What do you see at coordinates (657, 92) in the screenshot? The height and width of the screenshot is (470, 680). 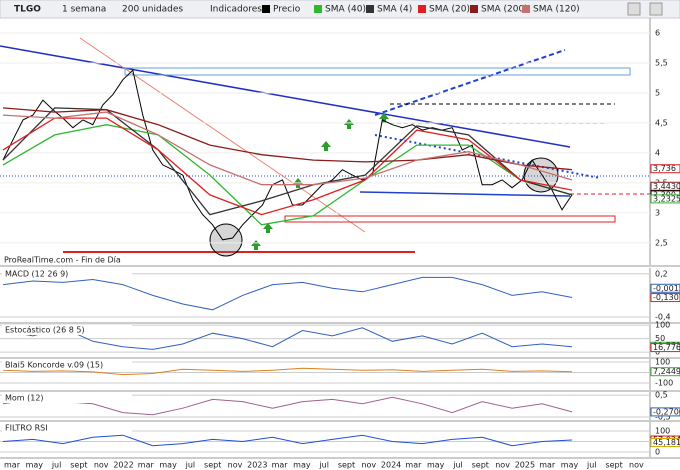 I see `y-tick-label: 5` at bounding box center [657, 92].